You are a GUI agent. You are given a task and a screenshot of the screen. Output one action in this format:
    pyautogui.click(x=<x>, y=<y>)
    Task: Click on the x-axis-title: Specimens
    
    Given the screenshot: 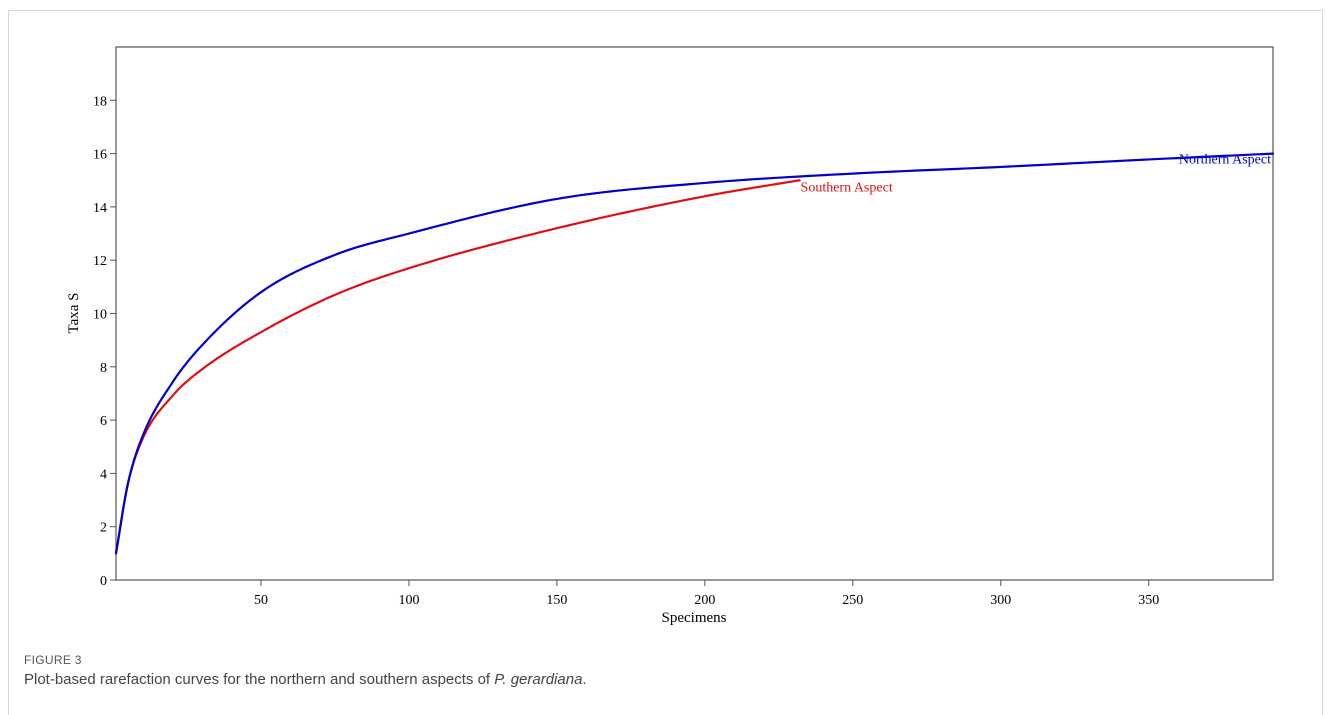 What is the action you would take?
    pyautogui.click(x=694, y=618)
    